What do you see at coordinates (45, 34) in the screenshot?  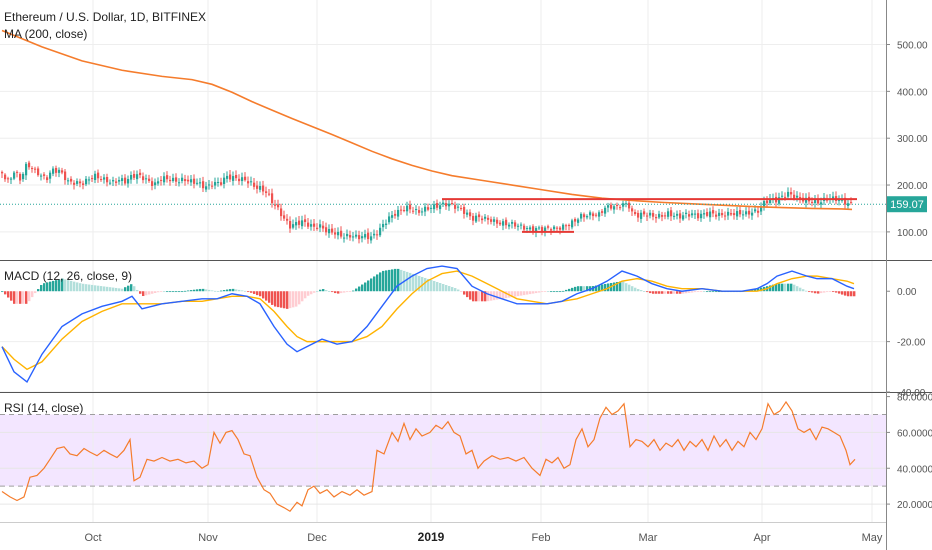 I see `ma-indicator-label: MA (200, close)` at bounding box center [45, 34].